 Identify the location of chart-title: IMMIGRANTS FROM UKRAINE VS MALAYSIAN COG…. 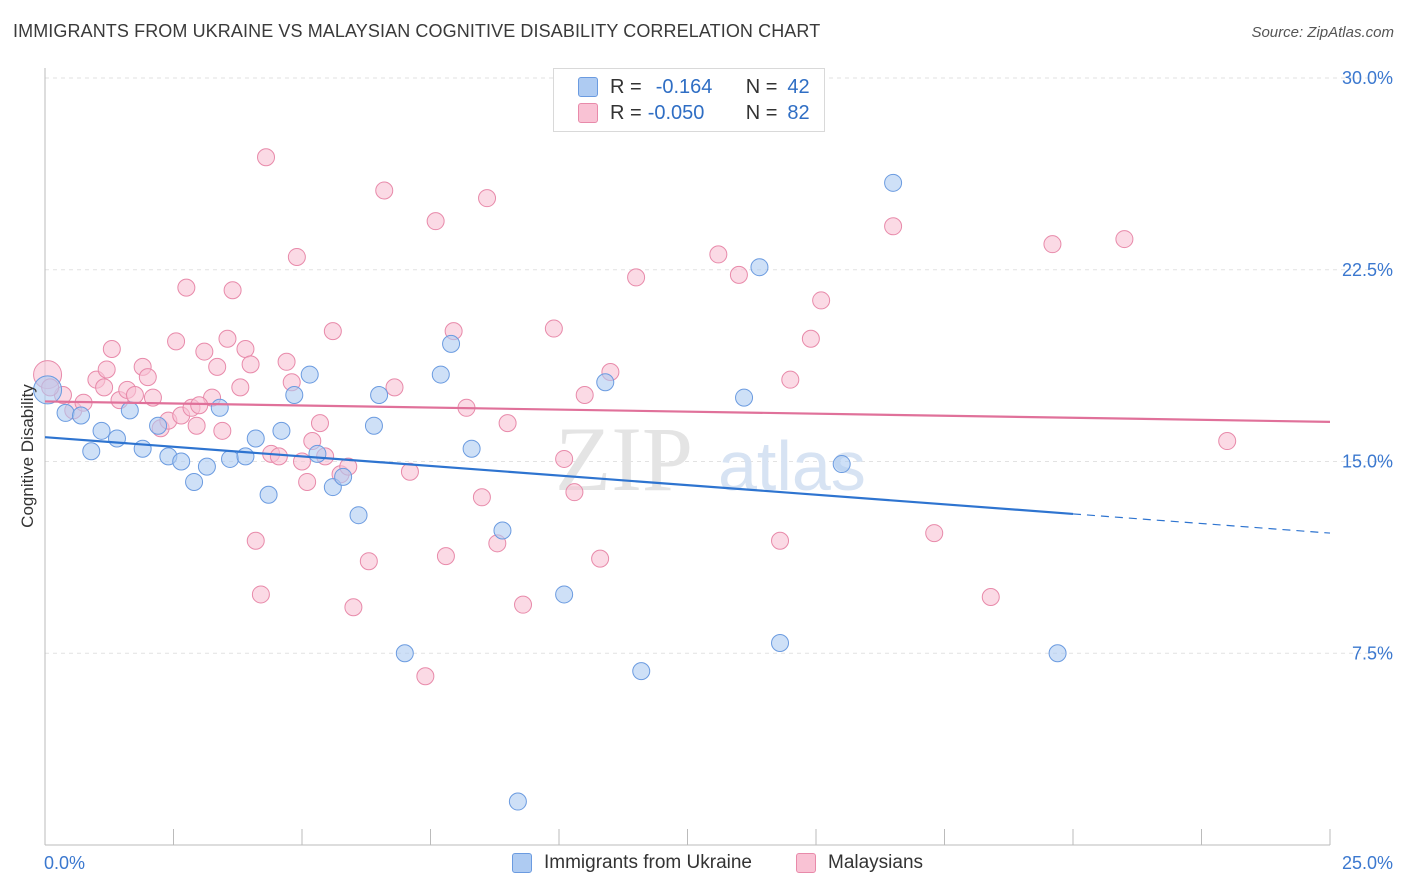
(417, 31).